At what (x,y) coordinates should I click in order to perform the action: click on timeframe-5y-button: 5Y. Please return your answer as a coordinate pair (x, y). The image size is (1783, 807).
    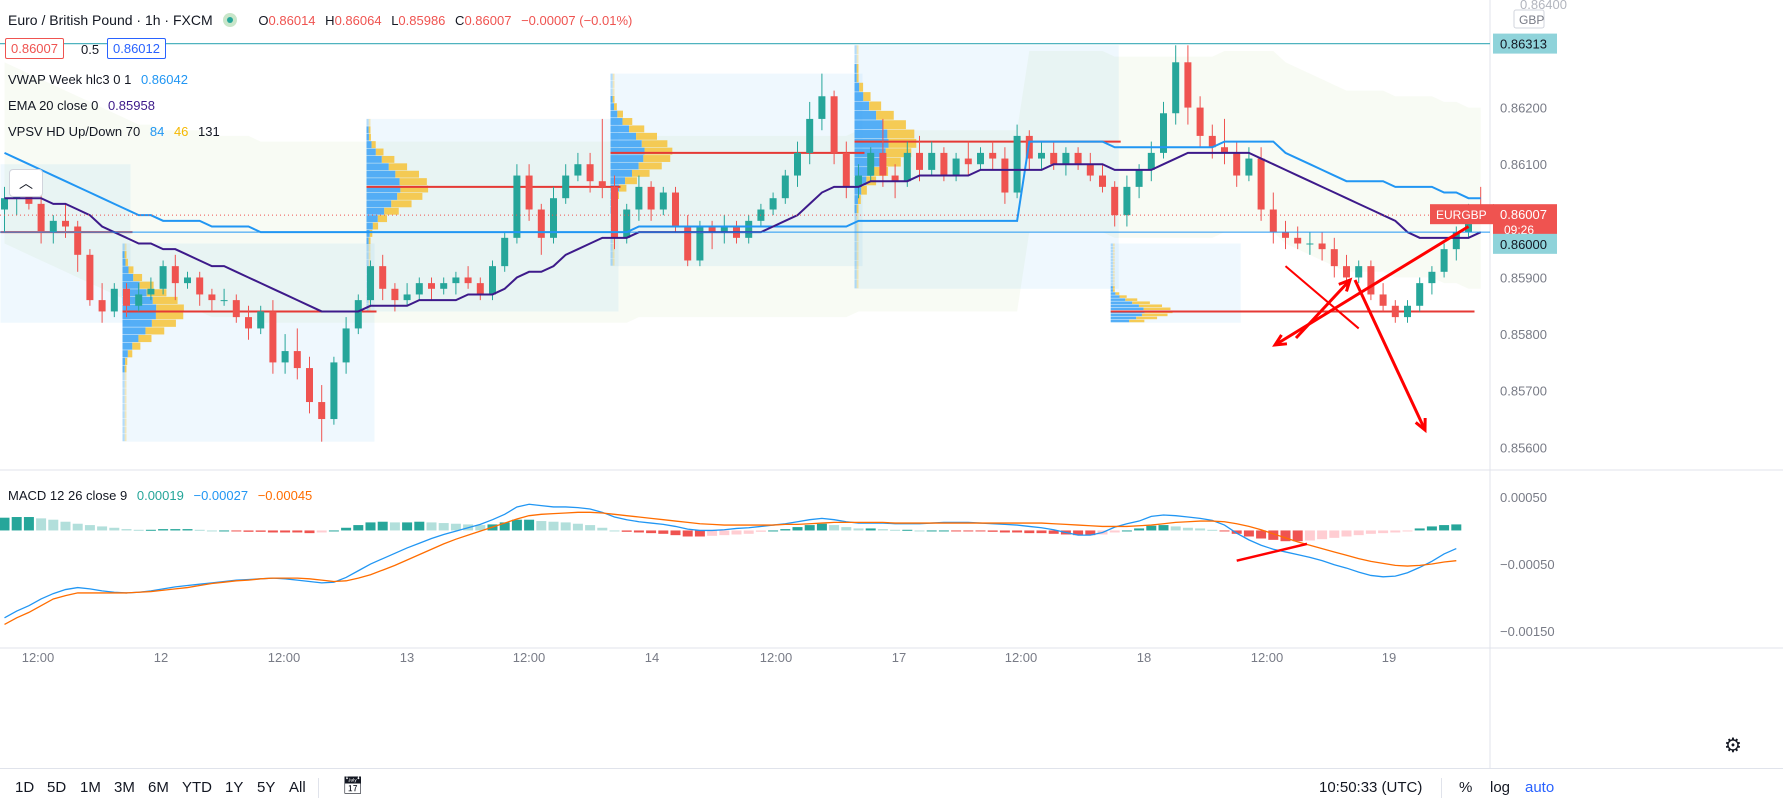
    Looking at the image, I should click on (266, 787).